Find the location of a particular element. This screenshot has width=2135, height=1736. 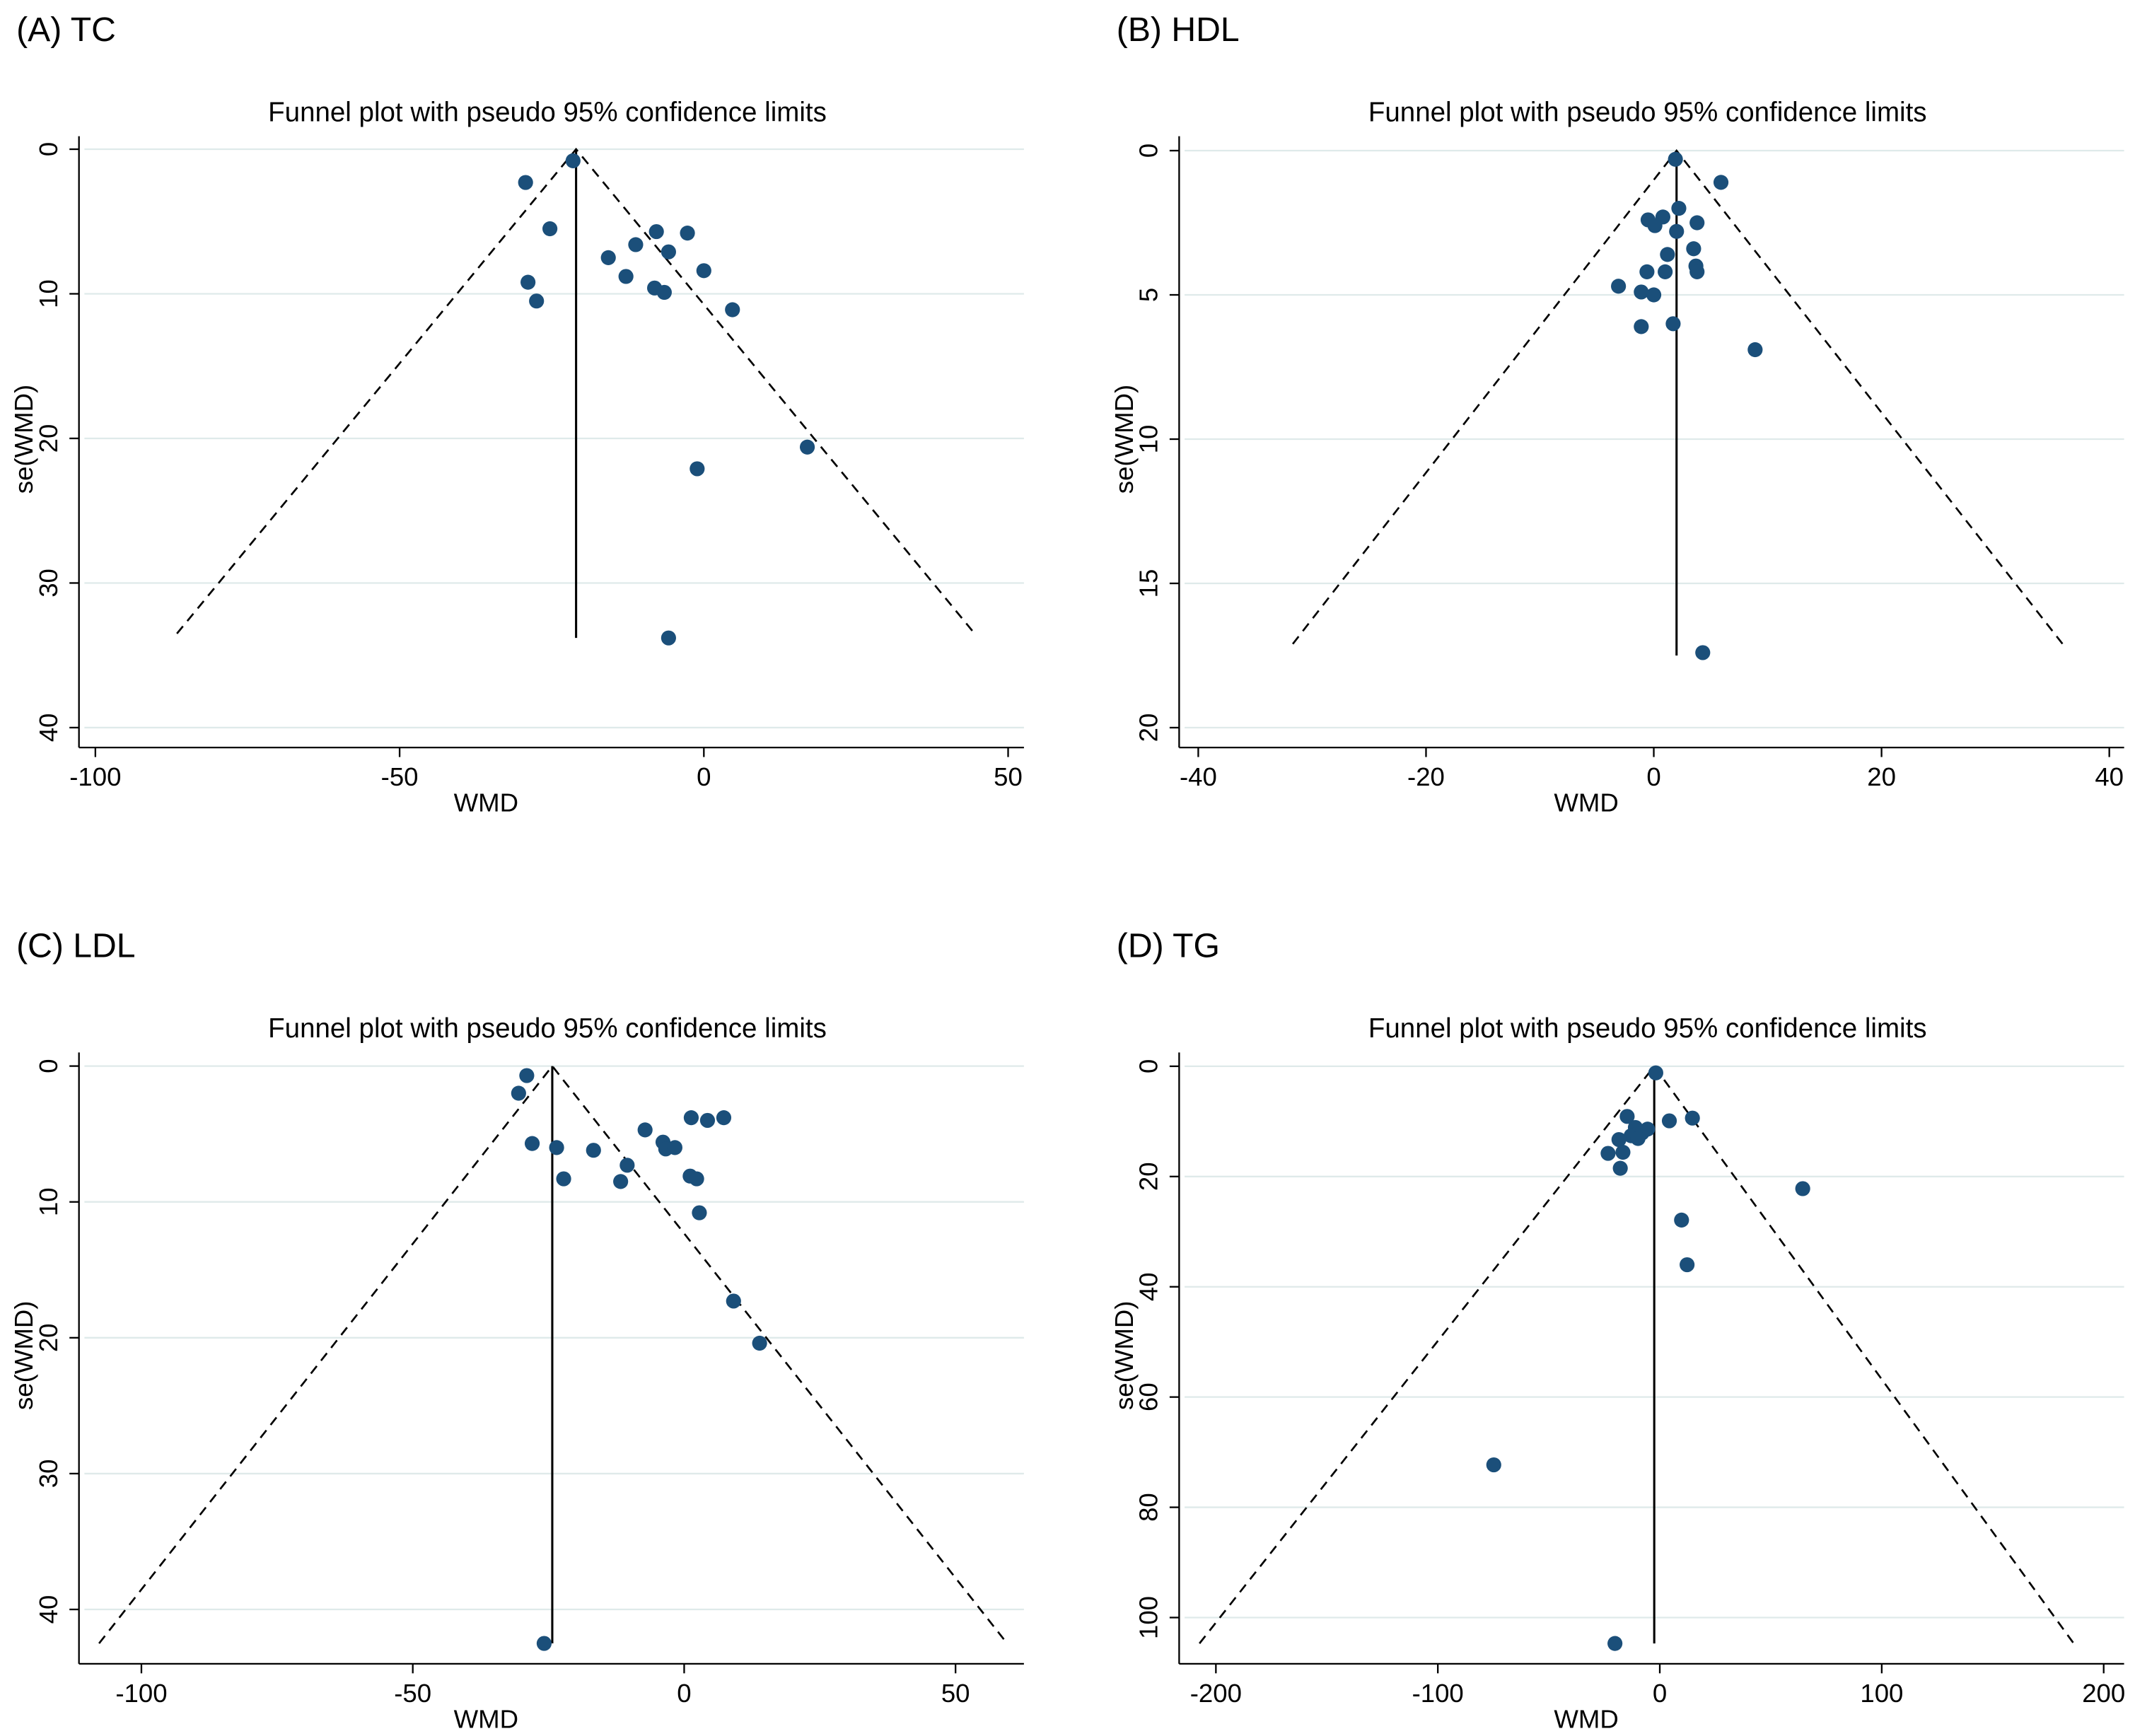

x-tick-label: -40 is located at coordinates (1198, 777).